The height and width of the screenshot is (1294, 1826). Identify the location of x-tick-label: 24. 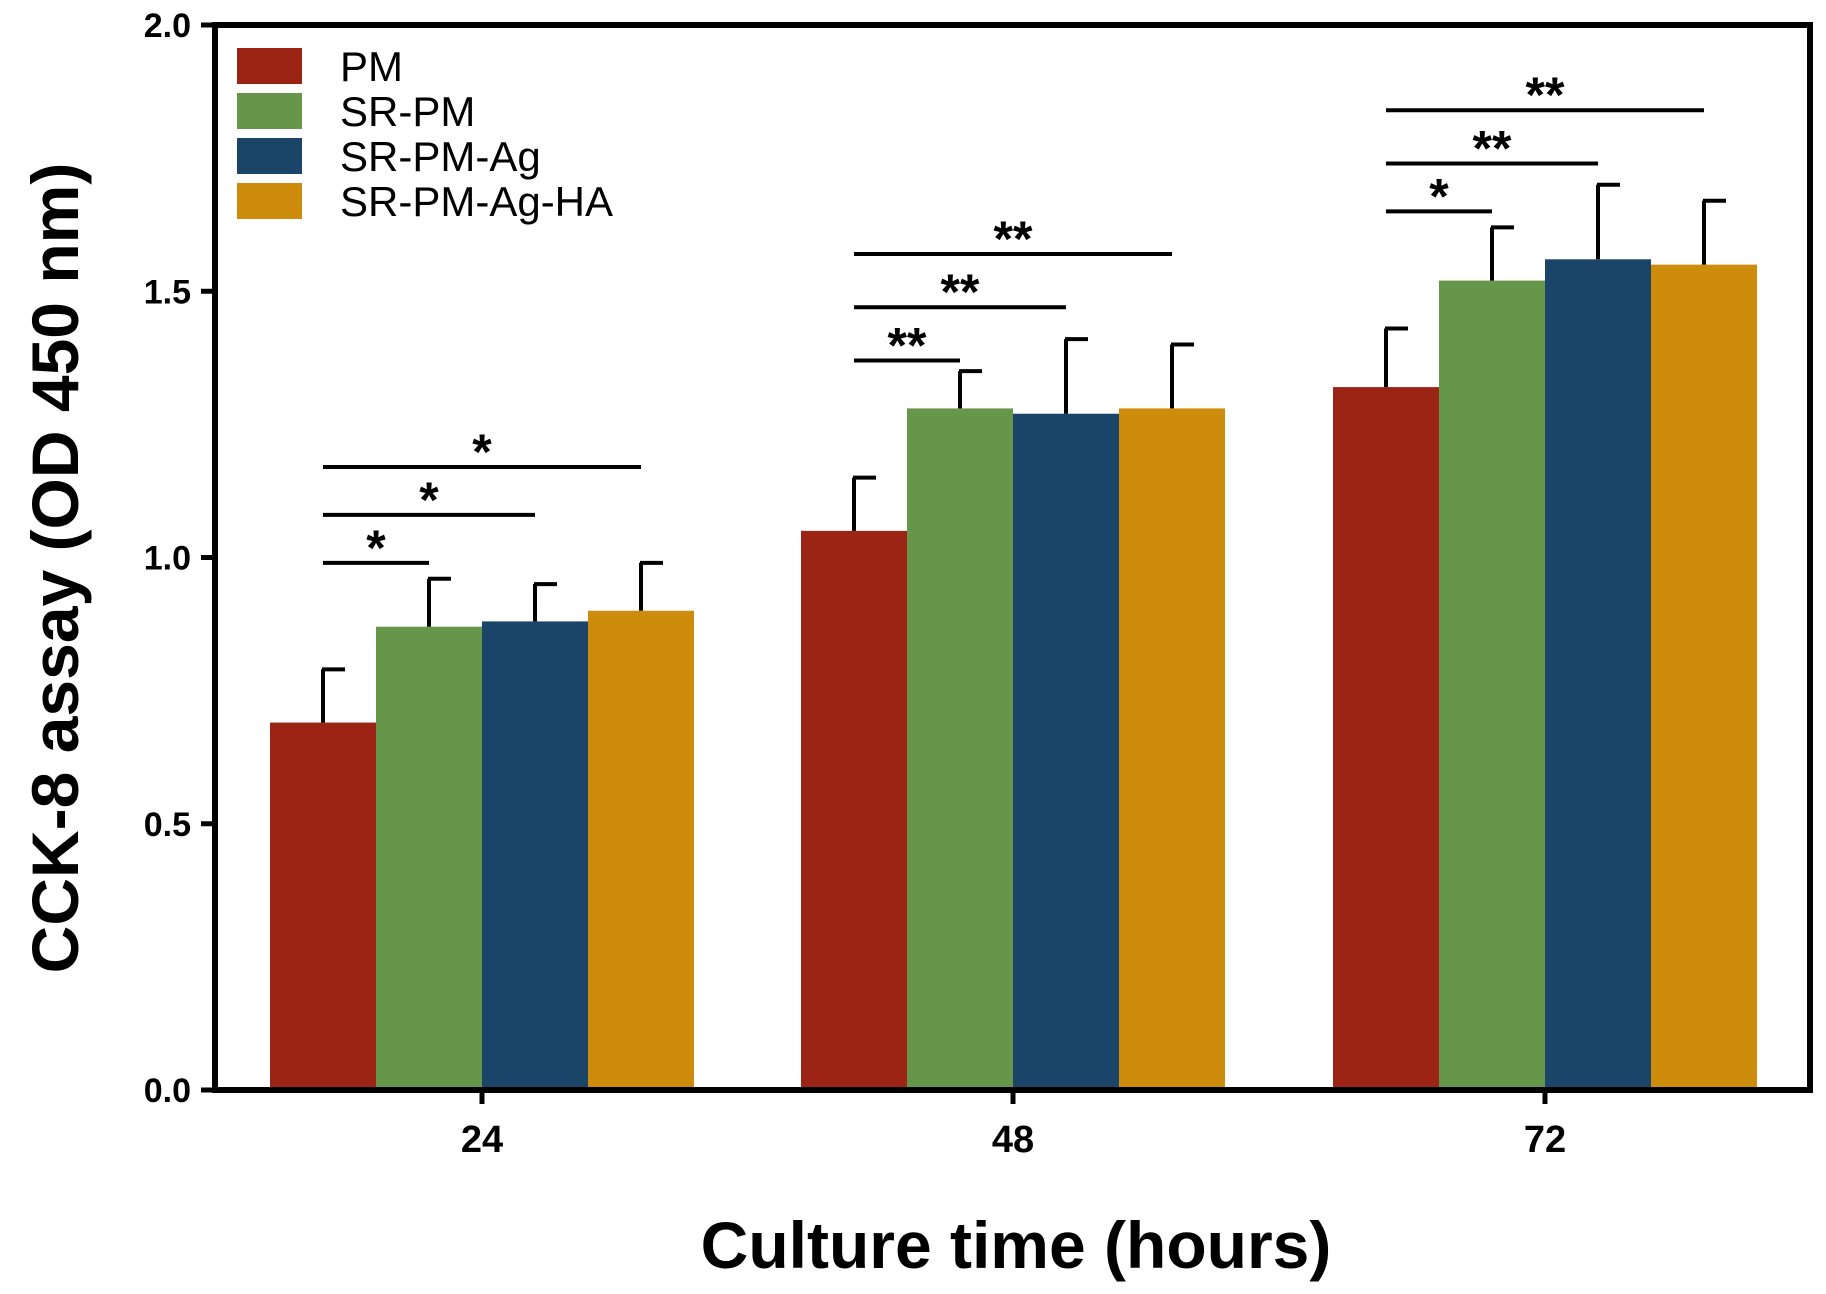
(482, 1140).